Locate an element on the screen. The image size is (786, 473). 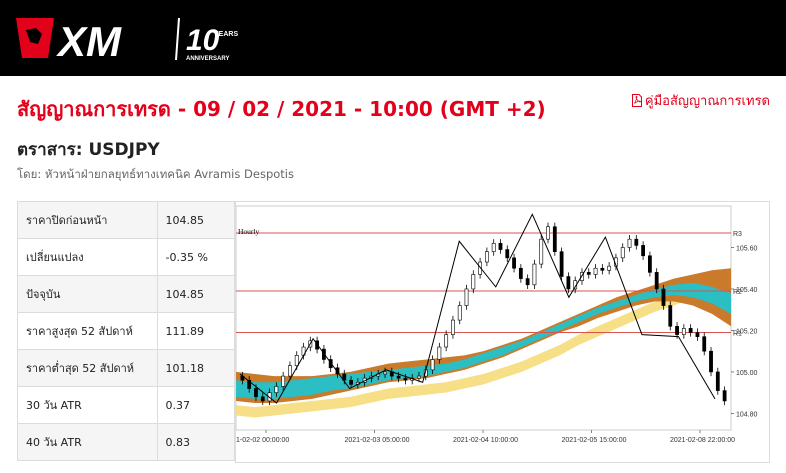
stats-label: 30 วัน ATR is located at coordinates (87, 405).